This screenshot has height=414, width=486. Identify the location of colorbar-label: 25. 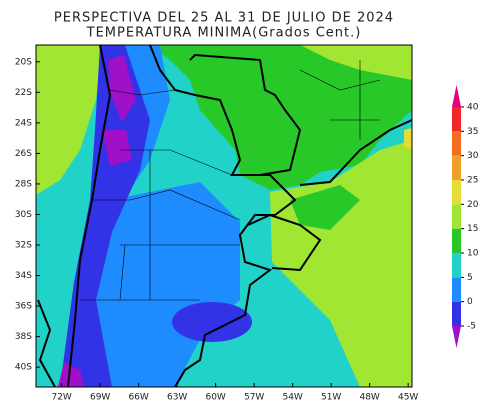
(472, 181).